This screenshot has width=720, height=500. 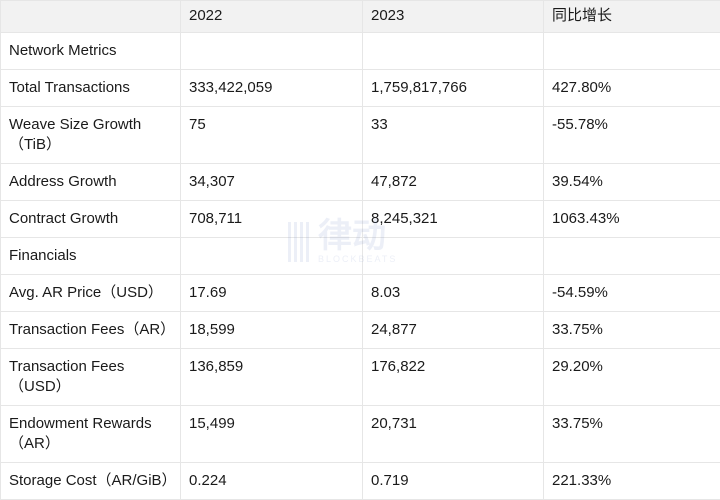 I want to click on cell: 221.33%, so click(x=632, y=481).